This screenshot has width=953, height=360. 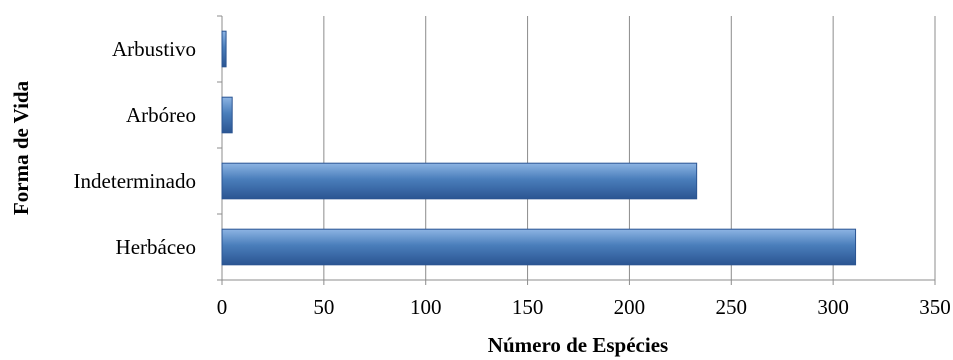 What do you see at coordinates (156, 247) in the screenshot?
I see `category-label: Herbáceo` at bounding box center [156, 247].